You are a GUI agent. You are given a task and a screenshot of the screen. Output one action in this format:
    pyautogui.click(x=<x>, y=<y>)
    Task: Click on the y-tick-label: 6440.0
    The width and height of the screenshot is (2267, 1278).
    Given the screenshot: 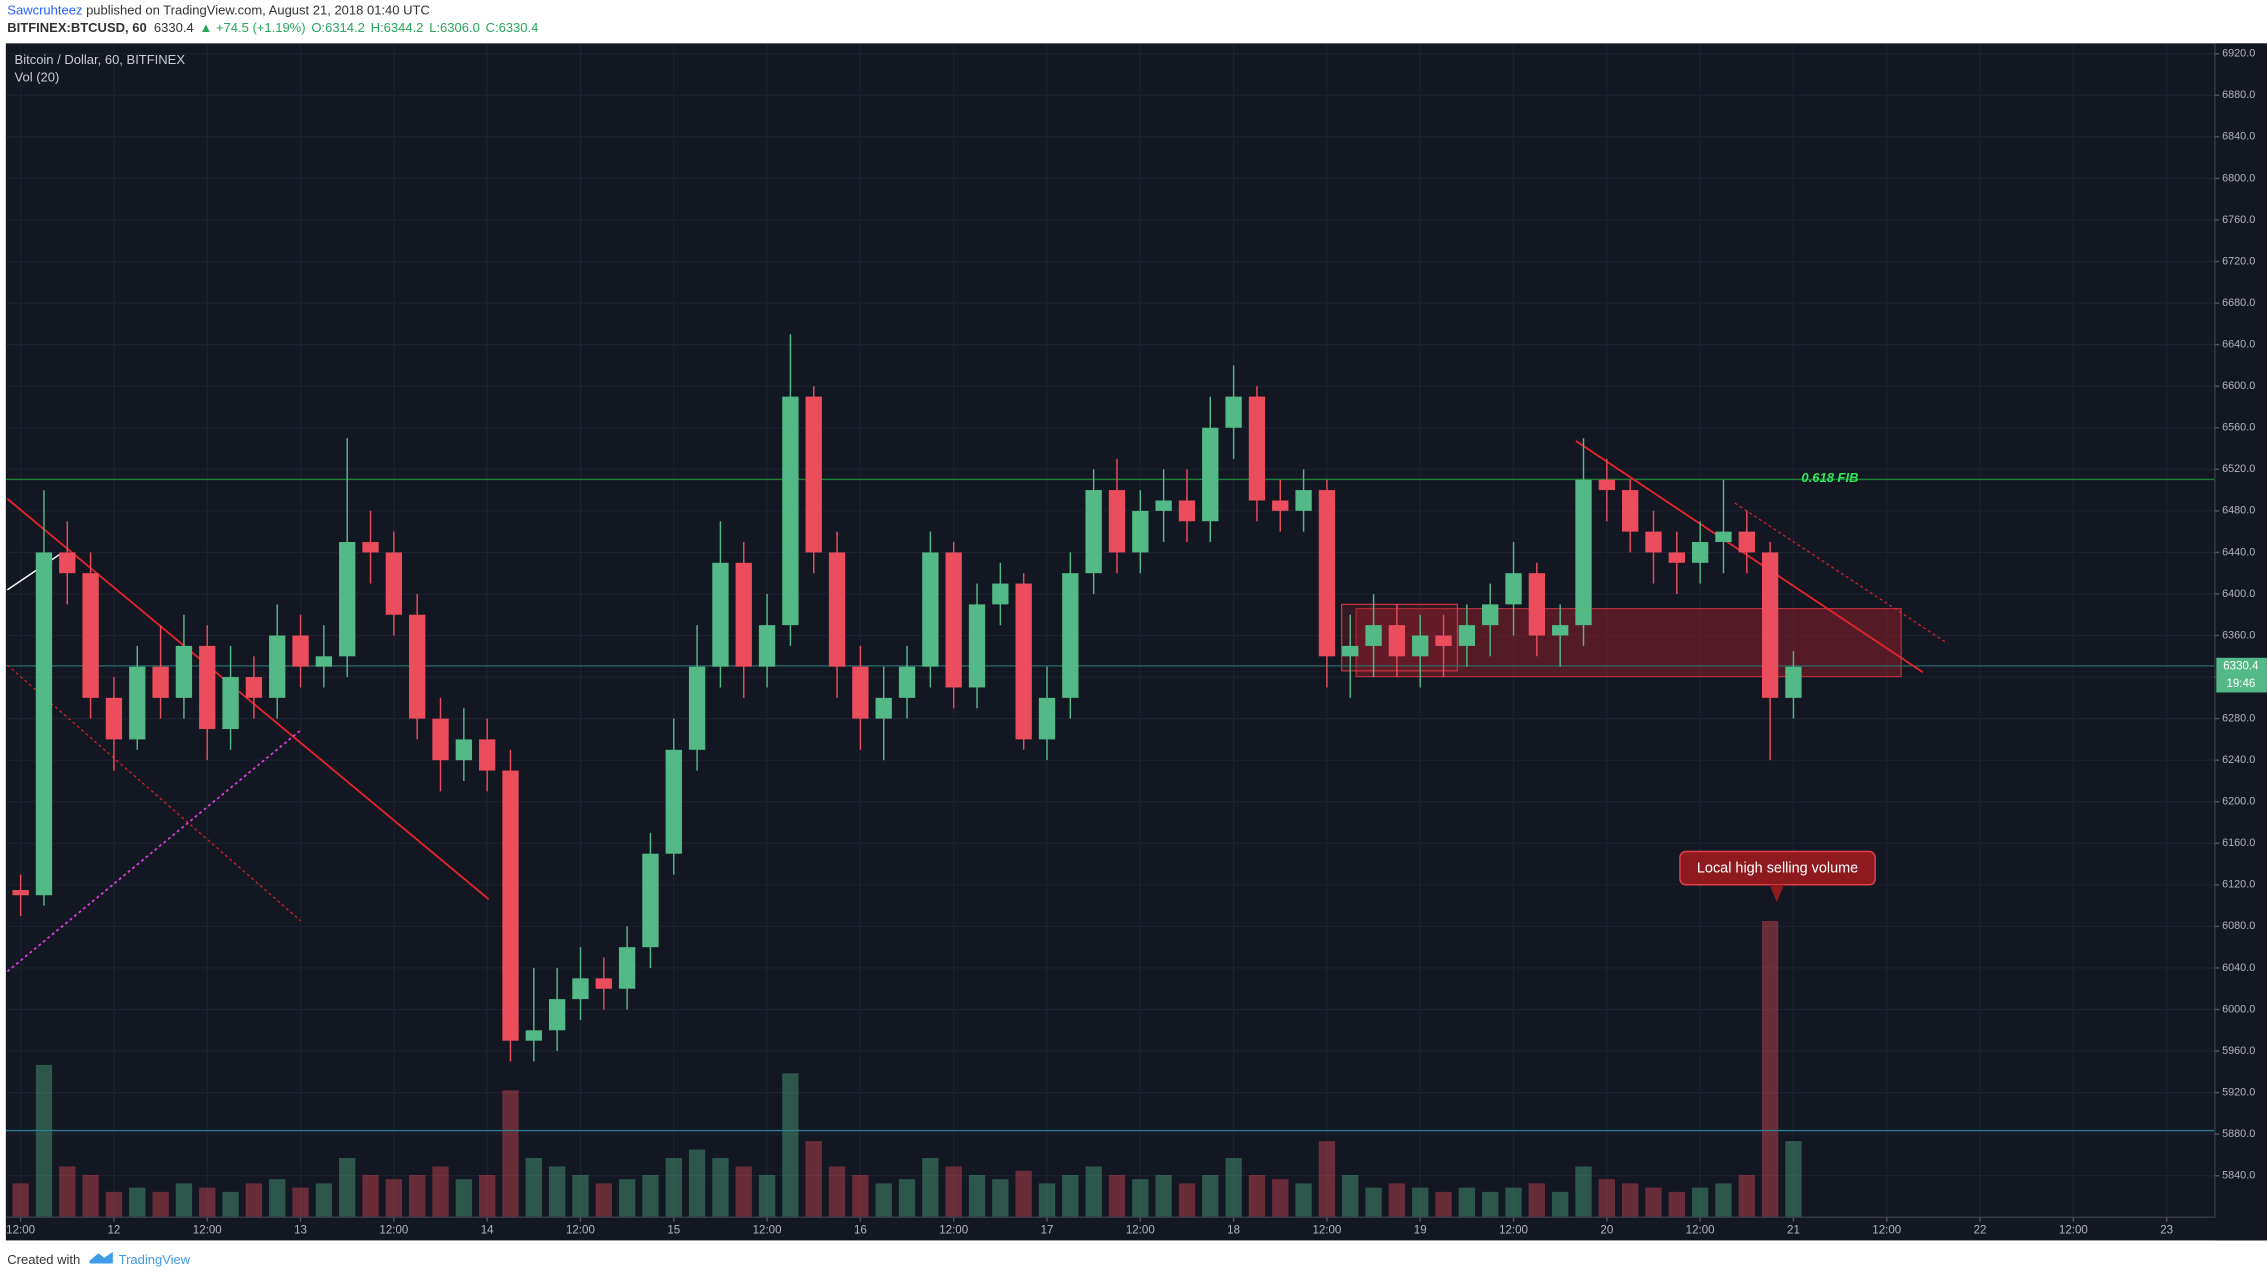 What is the action you would take?
    pyautogui.click(x=2238, y=552)
    